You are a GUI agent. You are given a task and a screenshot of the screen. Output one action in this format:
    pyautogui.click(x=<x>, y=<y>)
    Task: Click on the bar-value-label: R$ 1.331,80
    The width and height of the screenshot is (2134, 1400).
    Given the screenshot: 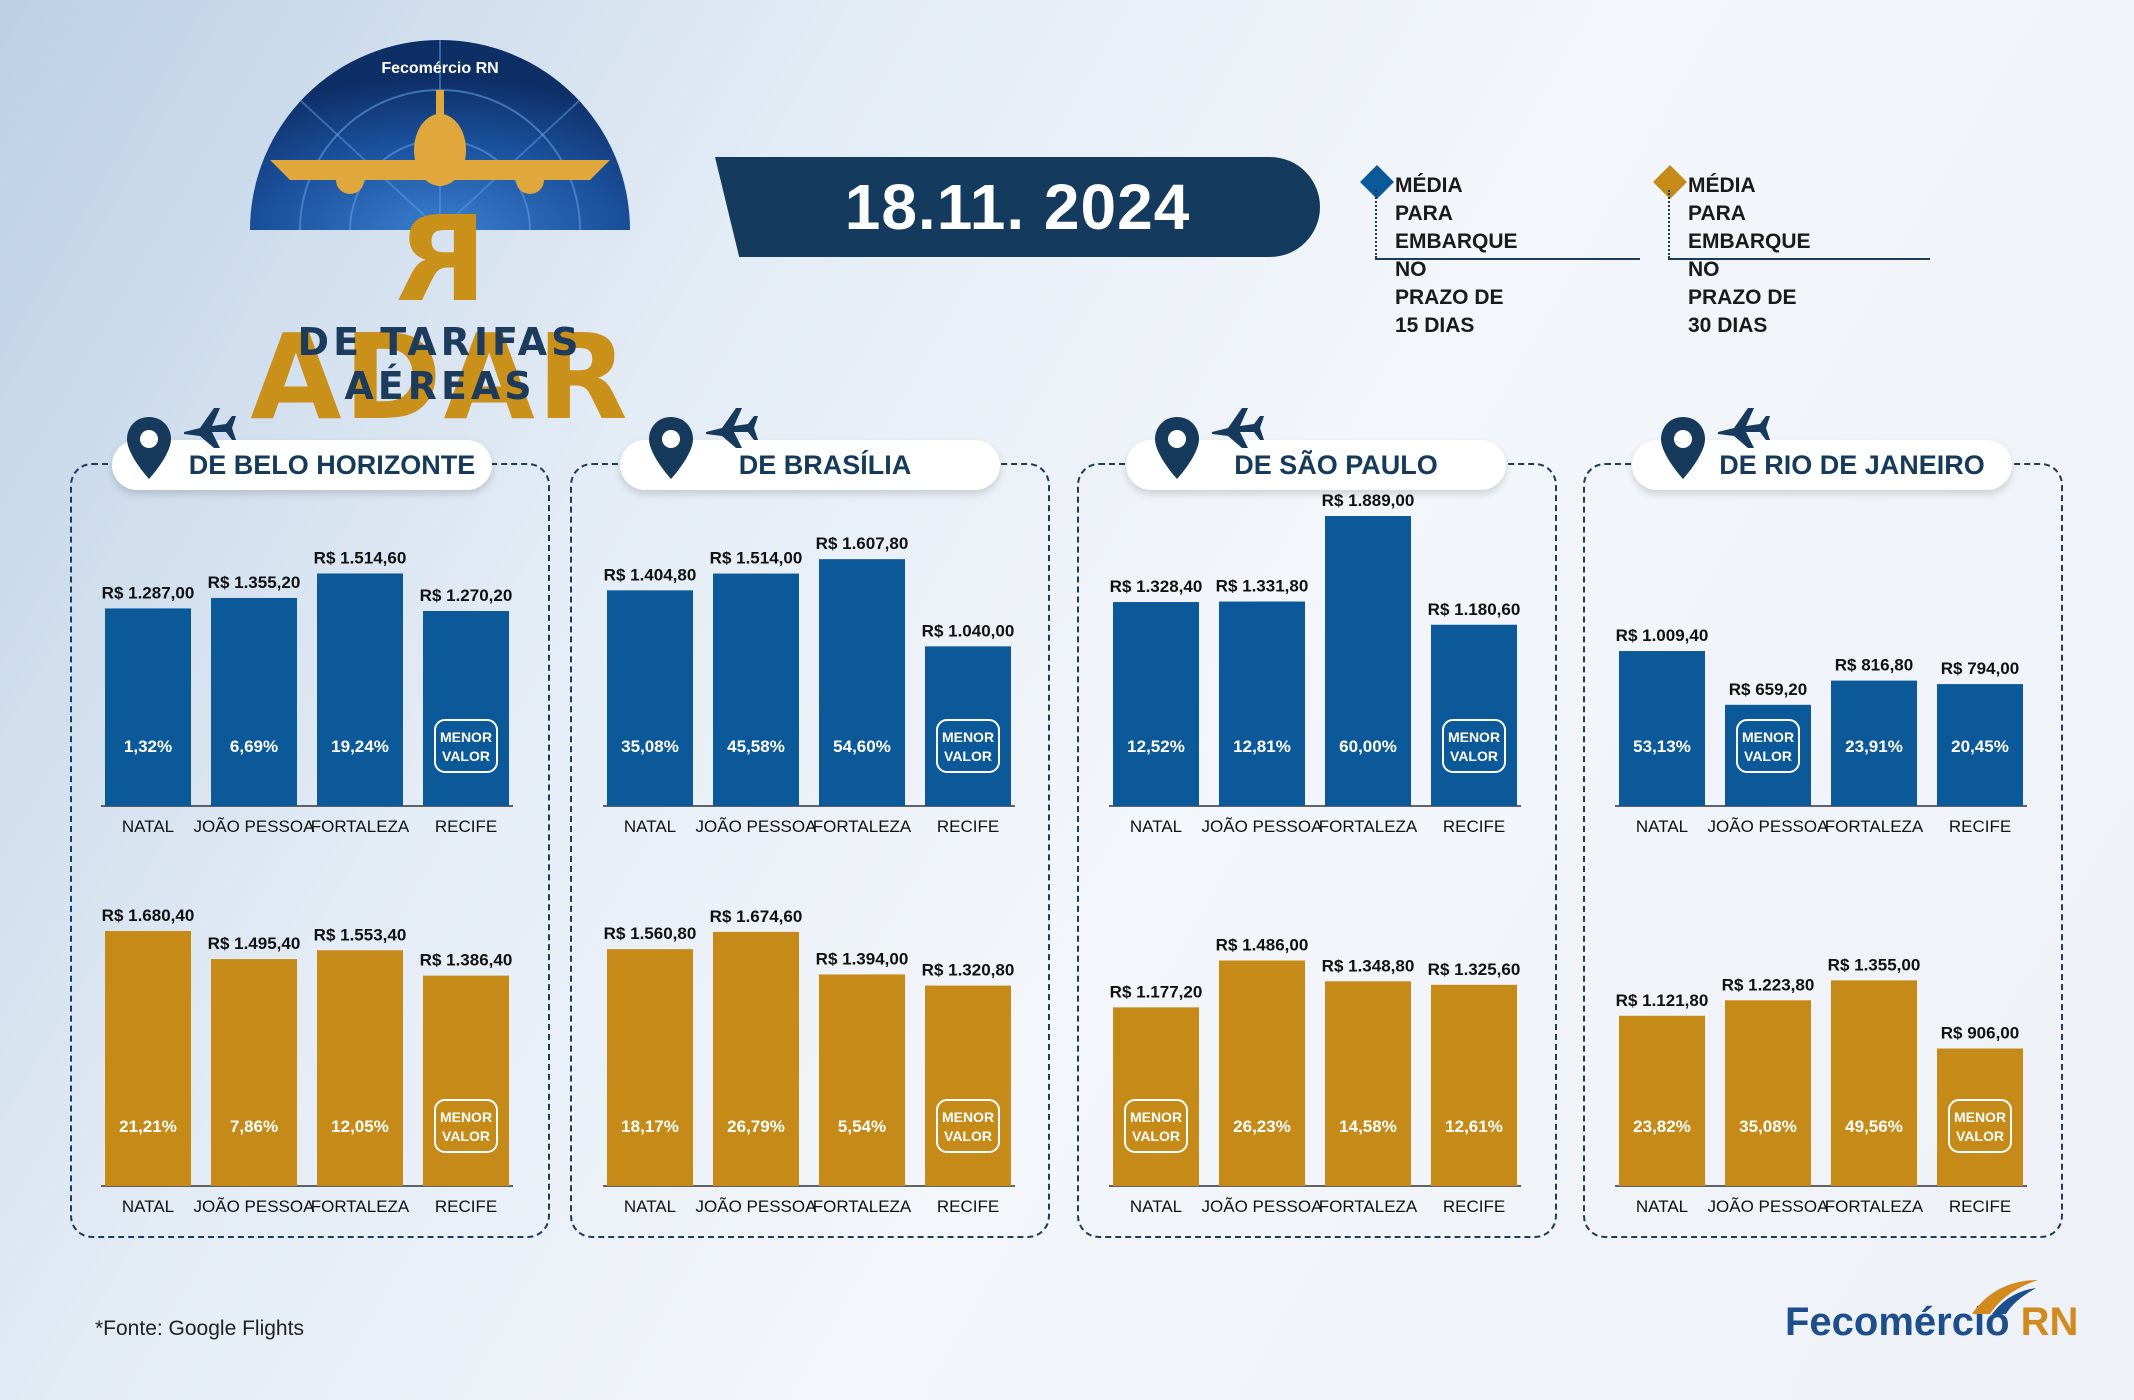 What is the action you would take?
    pyautogui.click(x=1262, y=586)
    